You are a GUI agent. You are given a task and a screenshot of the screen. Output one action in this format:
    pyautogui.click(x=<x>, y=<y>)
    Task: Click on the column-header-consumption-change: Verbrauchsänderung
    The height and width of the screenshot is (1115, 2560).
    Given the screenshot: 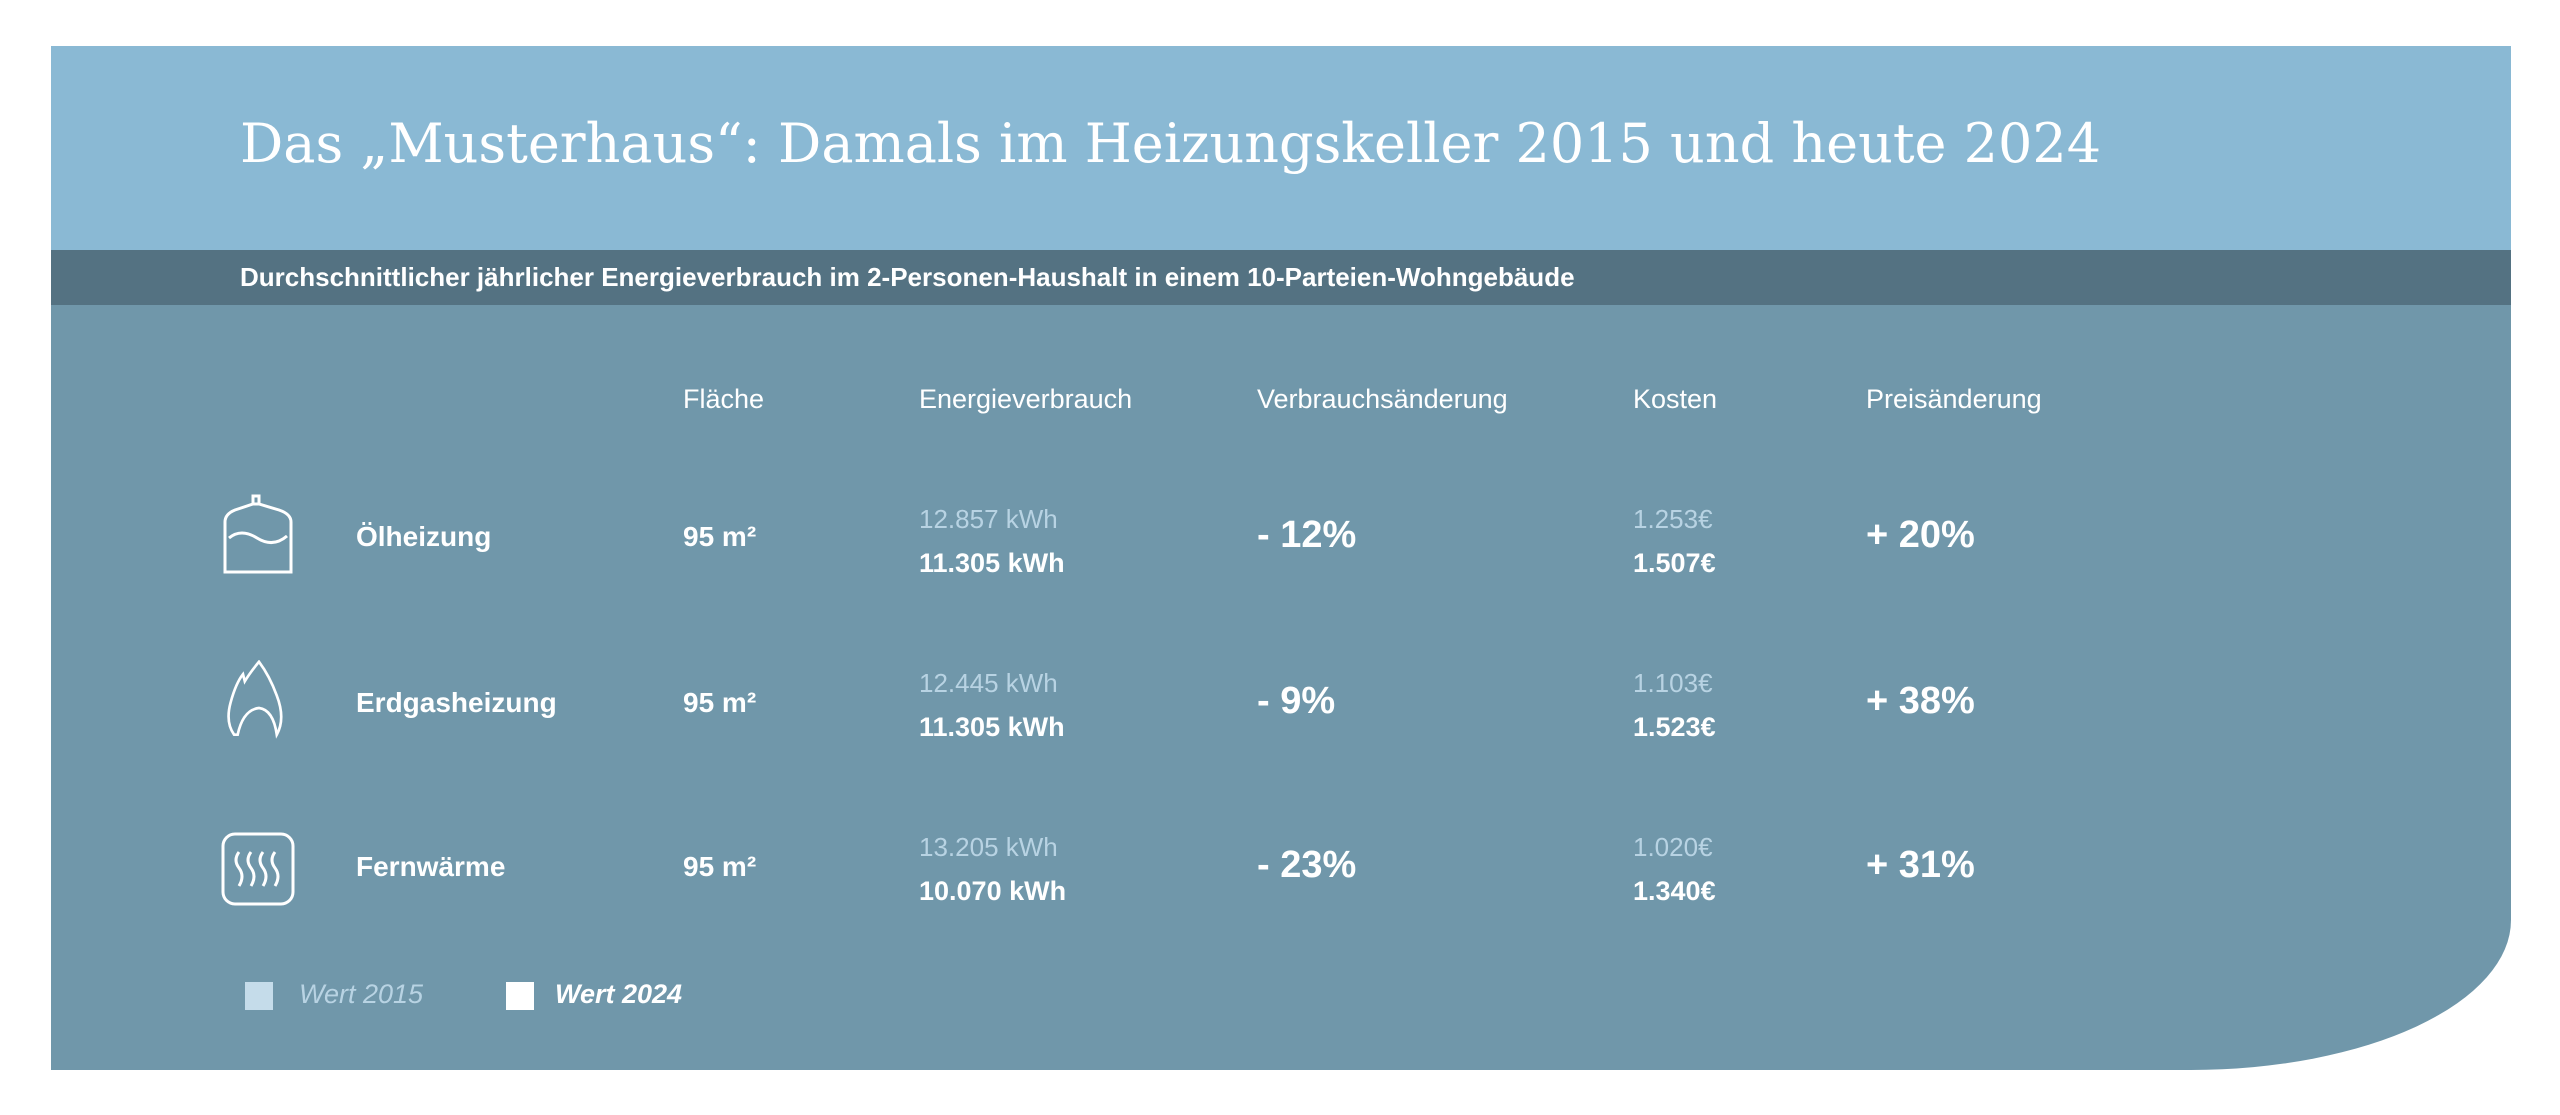 What is the action you would take?
    pyautogui.click(x=1382, y=399)
    